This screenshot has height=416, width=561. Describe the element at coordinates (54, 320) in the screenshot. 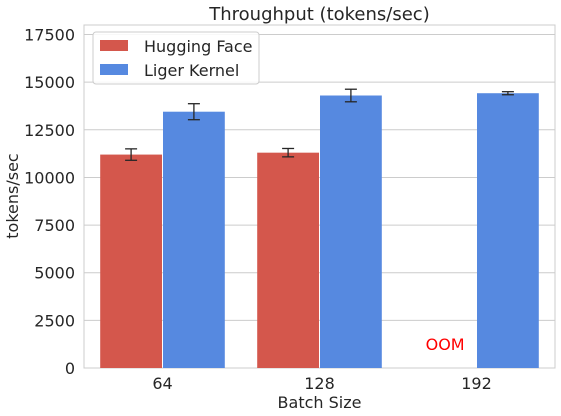

I see `y-tick-label-2500: 2500` at that location.